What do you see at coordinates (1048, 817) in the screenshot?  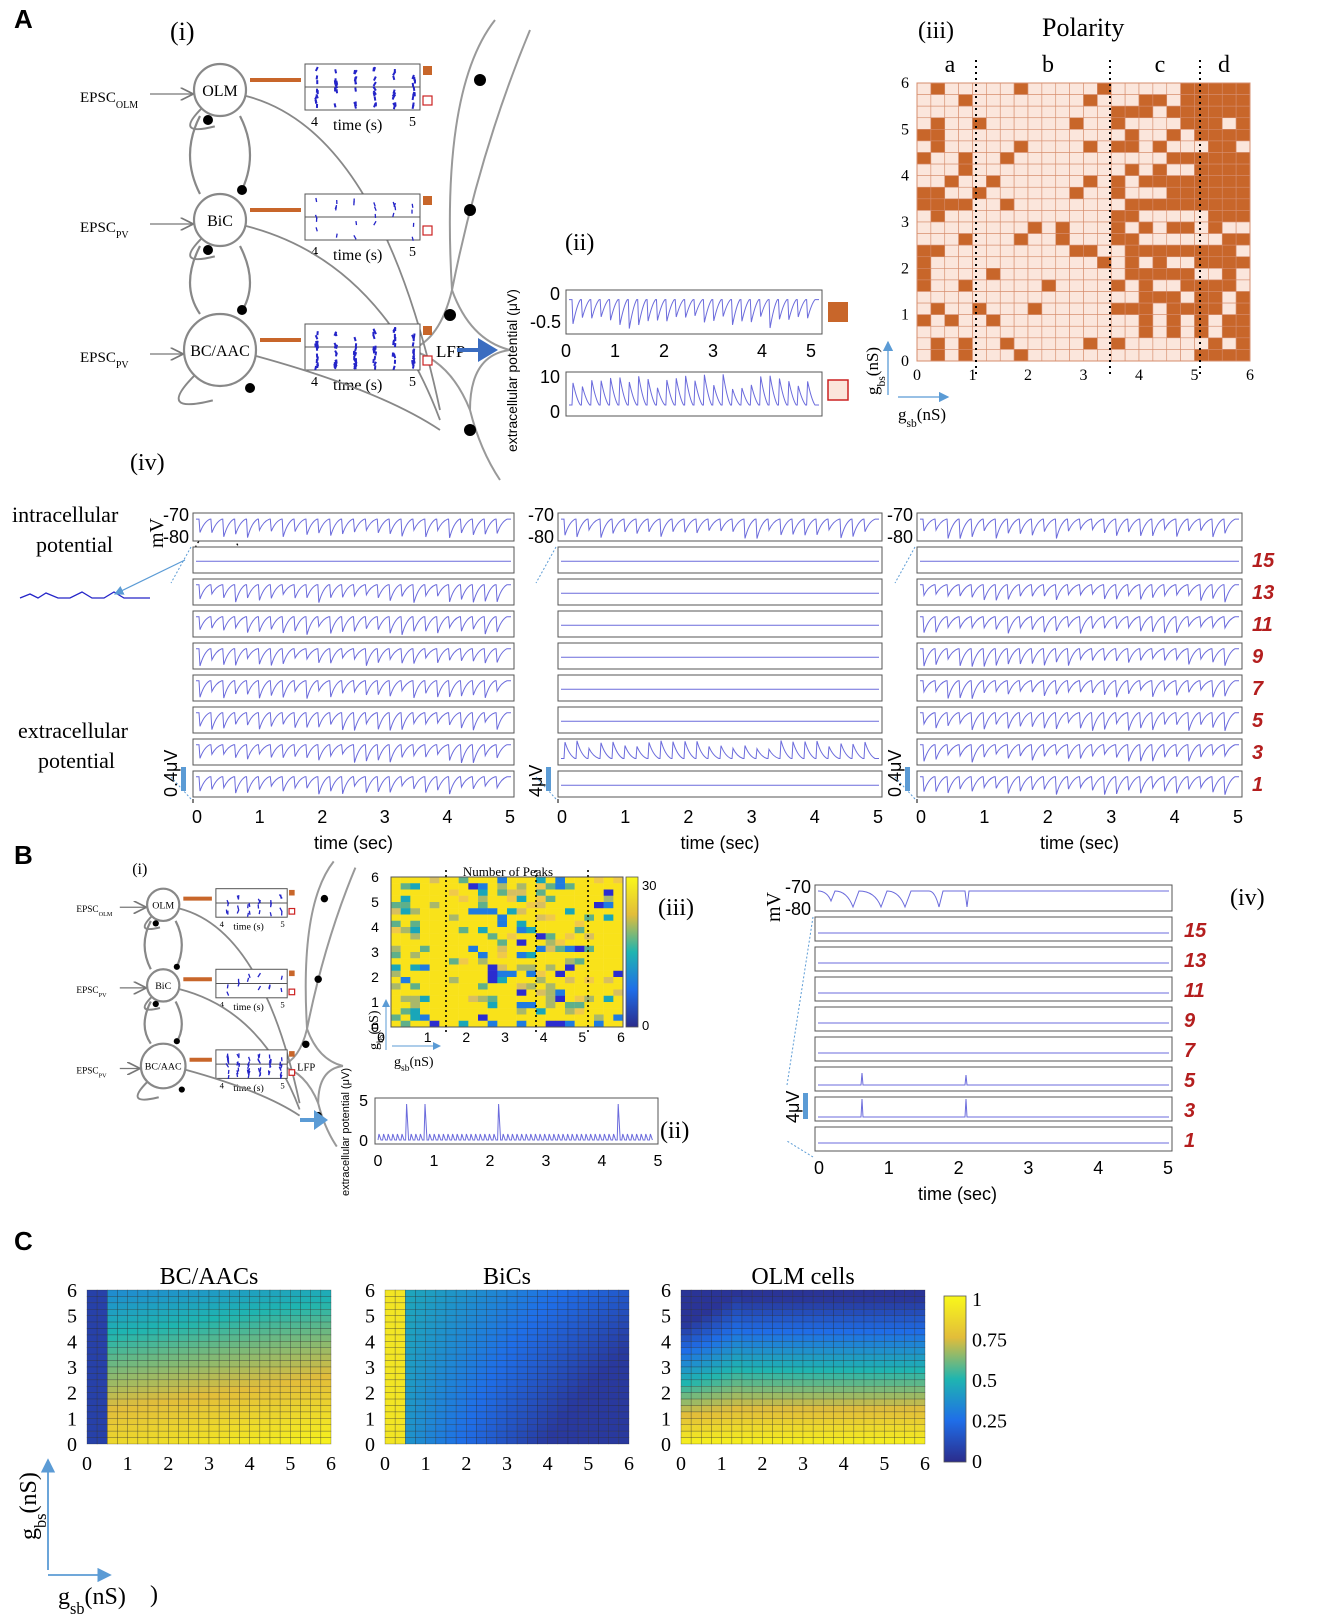 I see `a-iv-col3-xtick: 2` at bounding box center [1048, 817].